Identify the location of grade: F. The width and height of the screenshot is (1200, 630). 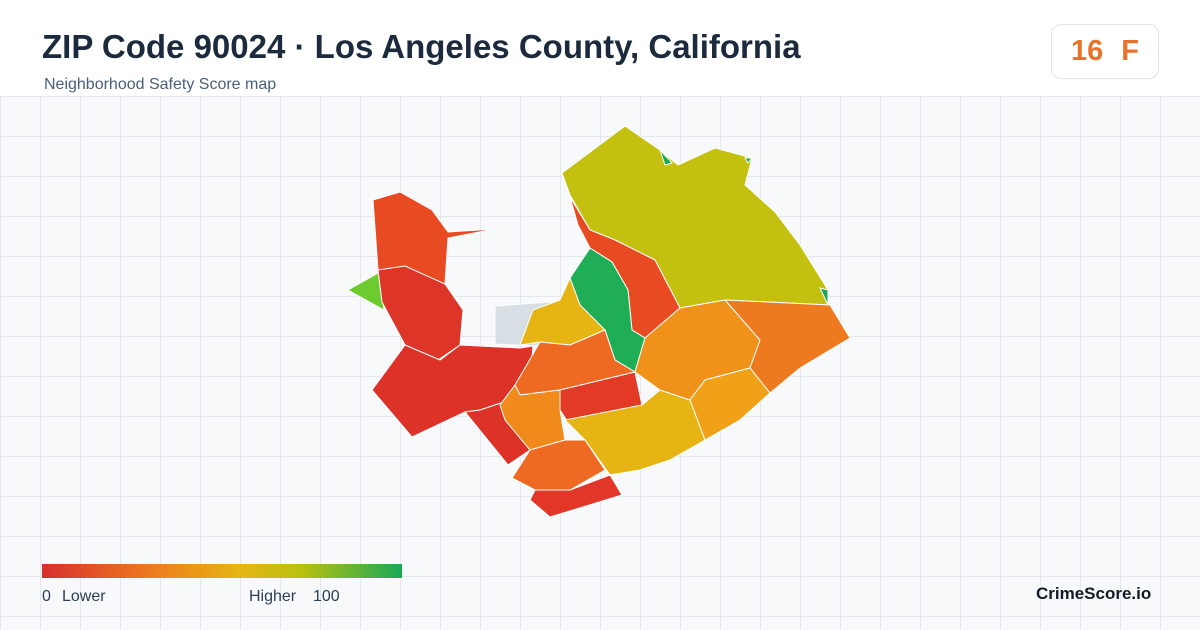
(1130, 51).